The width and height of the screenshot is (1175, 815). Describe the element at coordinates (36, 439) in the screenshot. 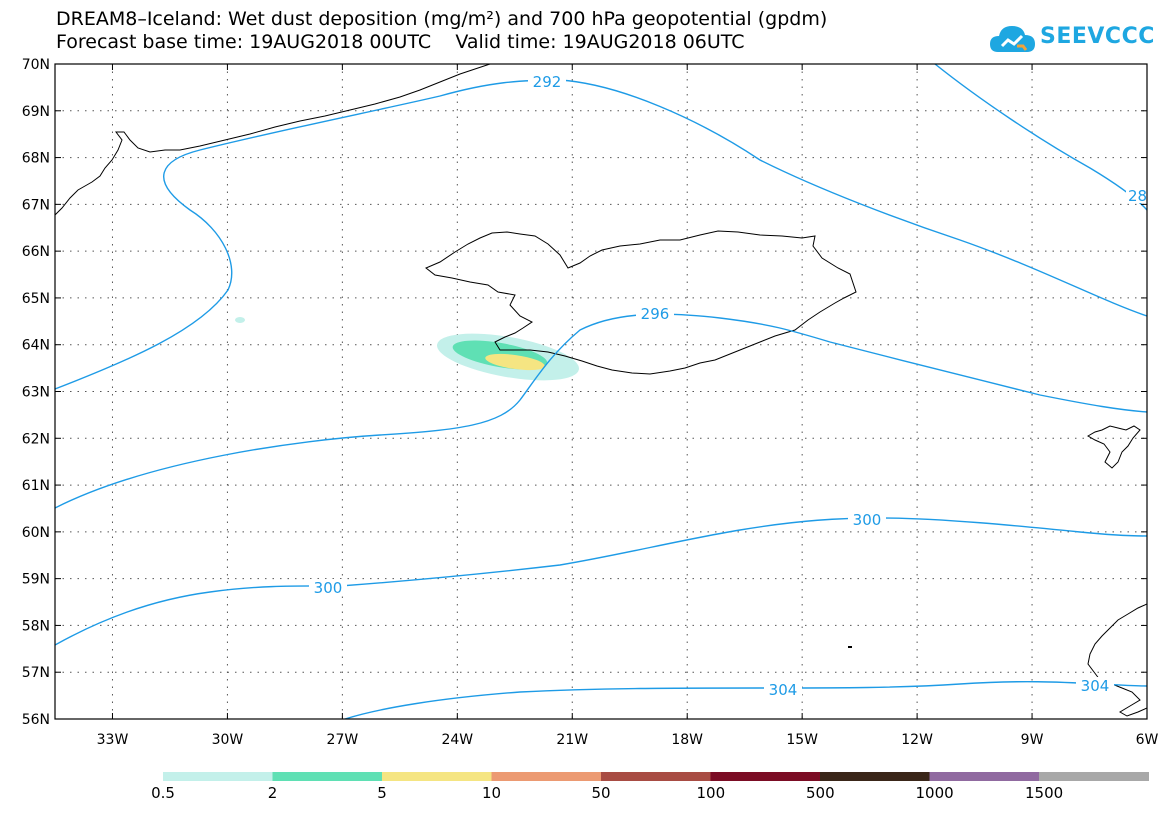

I see `lat-label: 62N` at that location.